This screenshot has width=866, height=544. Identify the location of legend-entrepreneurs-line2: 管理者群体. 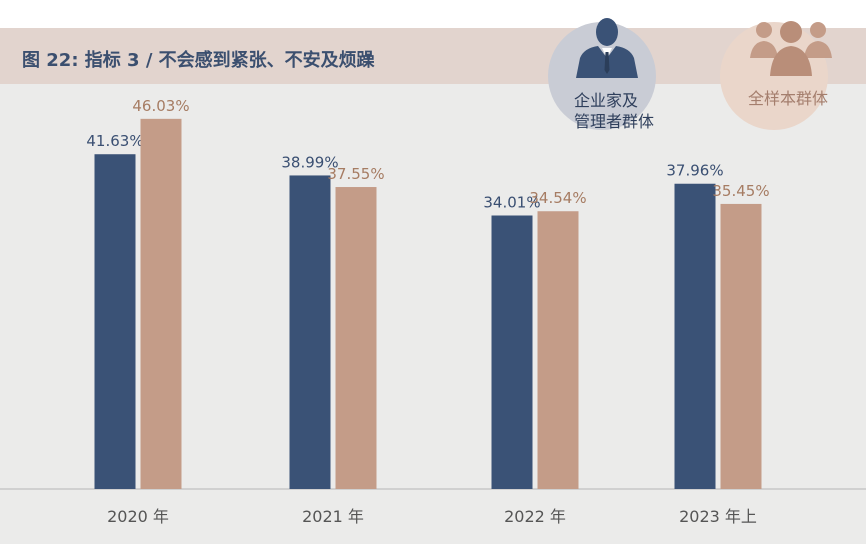
(614, 121).